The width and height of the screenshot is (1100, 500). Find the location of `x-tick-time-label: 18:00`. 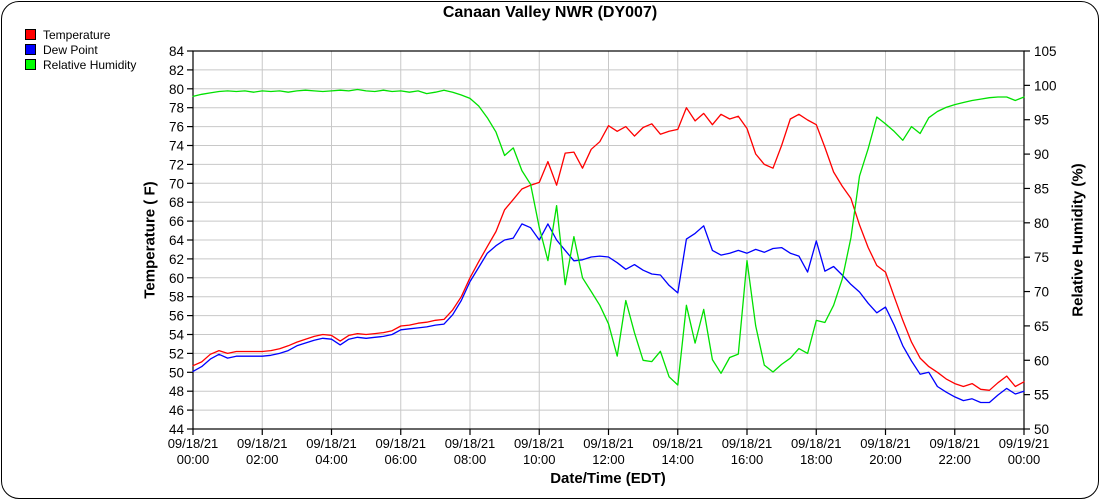

x-tick-time-label: 18:00 is located at coordinates (816, 459).